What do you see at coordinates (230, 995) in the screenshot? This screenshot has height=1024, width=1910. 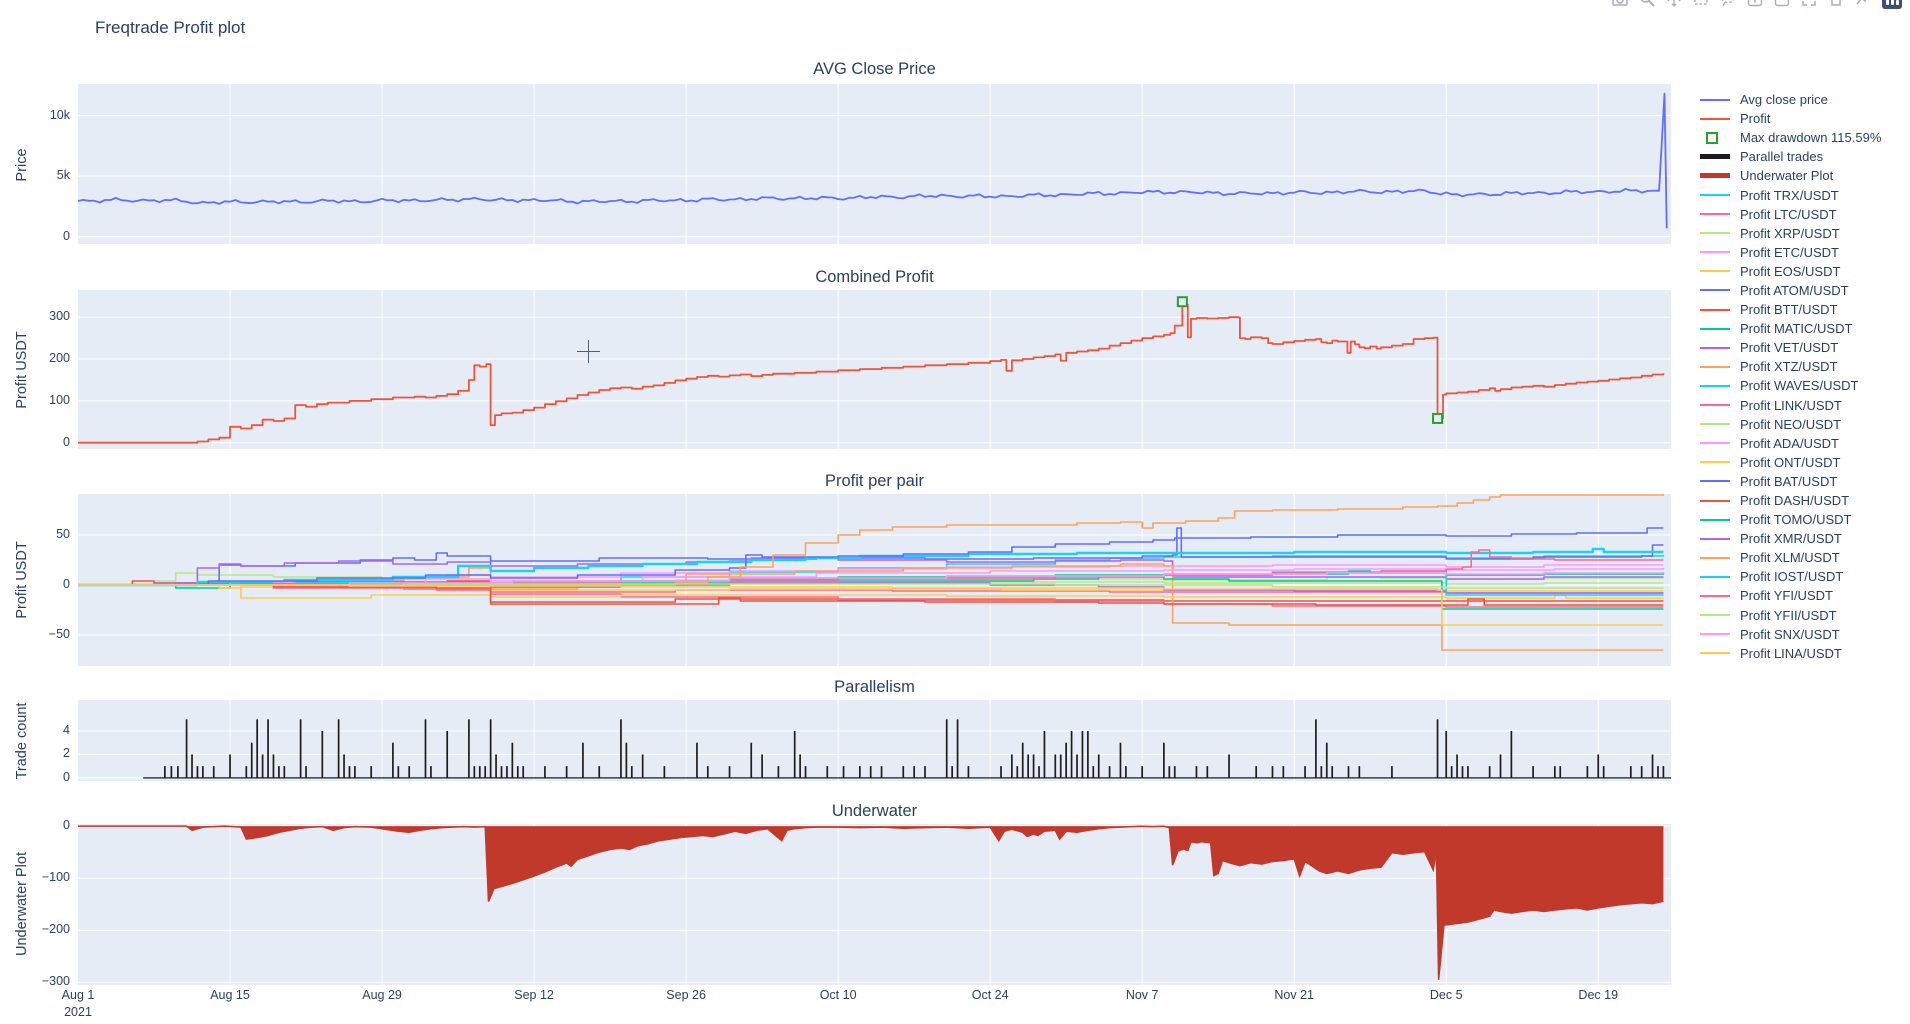 I see `x-tick-label: Aug 15` at bounding box center [230, 995].